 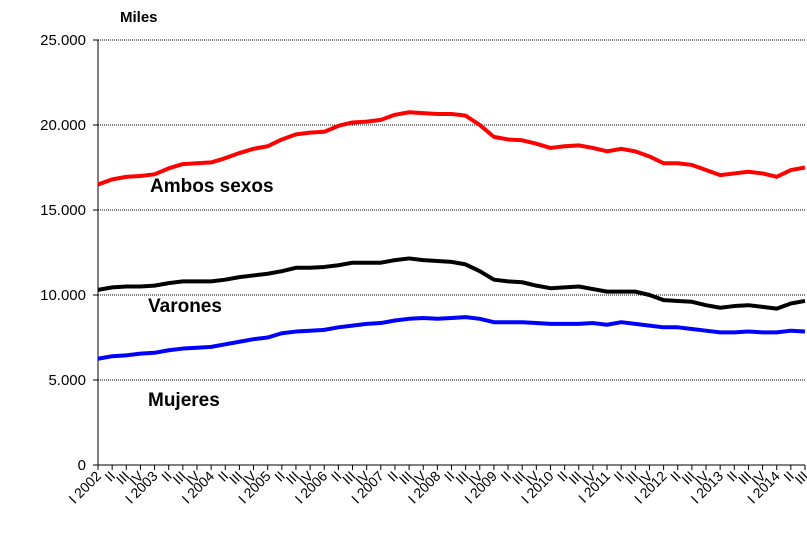 What do you see at coordinates (799, 478) in the screenshot?
I see `x-tick-label: III` at bounding box center [799, 478].